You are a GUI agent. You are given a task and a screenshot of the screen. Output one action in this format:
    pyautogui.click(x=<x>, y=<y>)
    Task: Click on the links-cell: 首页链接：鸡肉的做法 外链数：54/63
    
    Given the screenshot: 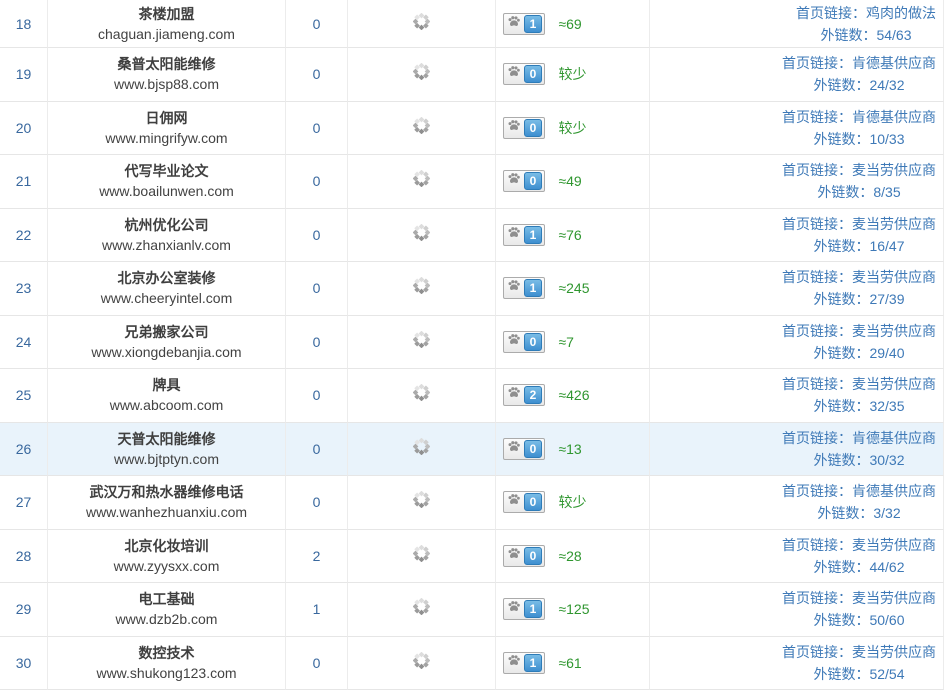 What is the action you would take?
    pyautogui.click(x=797, y=24)
    